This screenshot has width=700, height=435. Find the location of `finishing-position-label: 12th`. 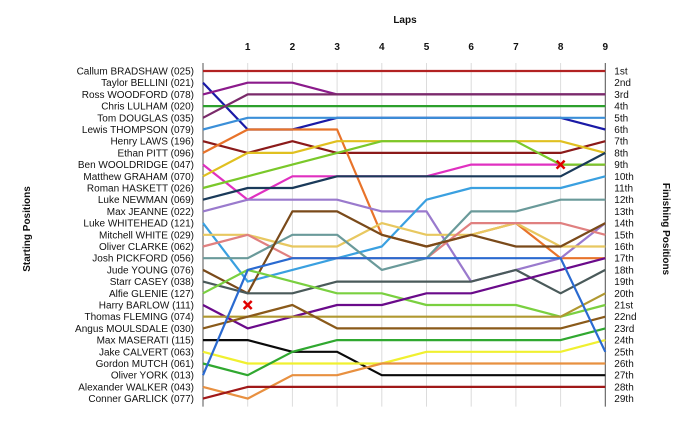

finishing-position-label: 12th is located at coordinates (623, 200).